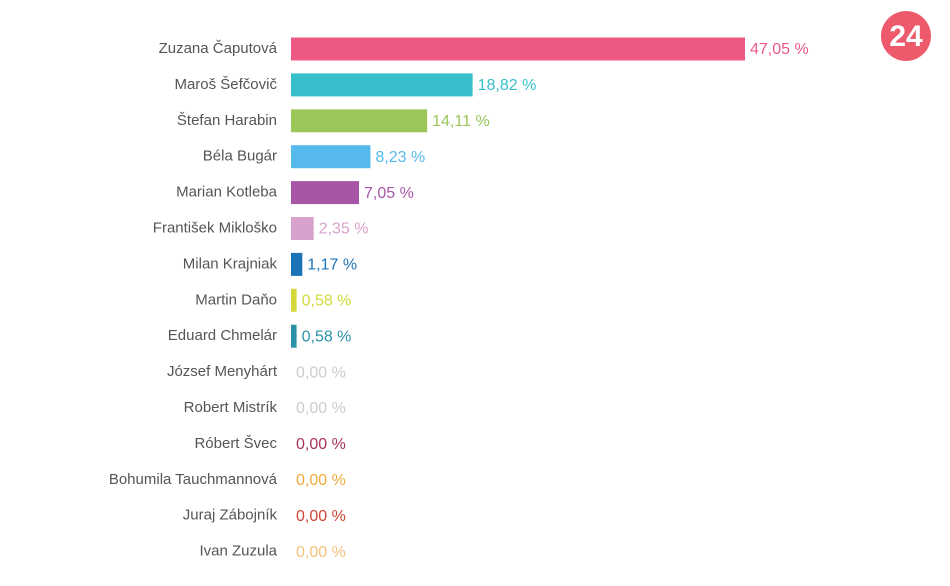 Image resolution: width=950 pixels, height=586 pixels. Describe the element at coordinates (779, 49) in the screenshot. I see `value-label: 47,05 %` at that location.